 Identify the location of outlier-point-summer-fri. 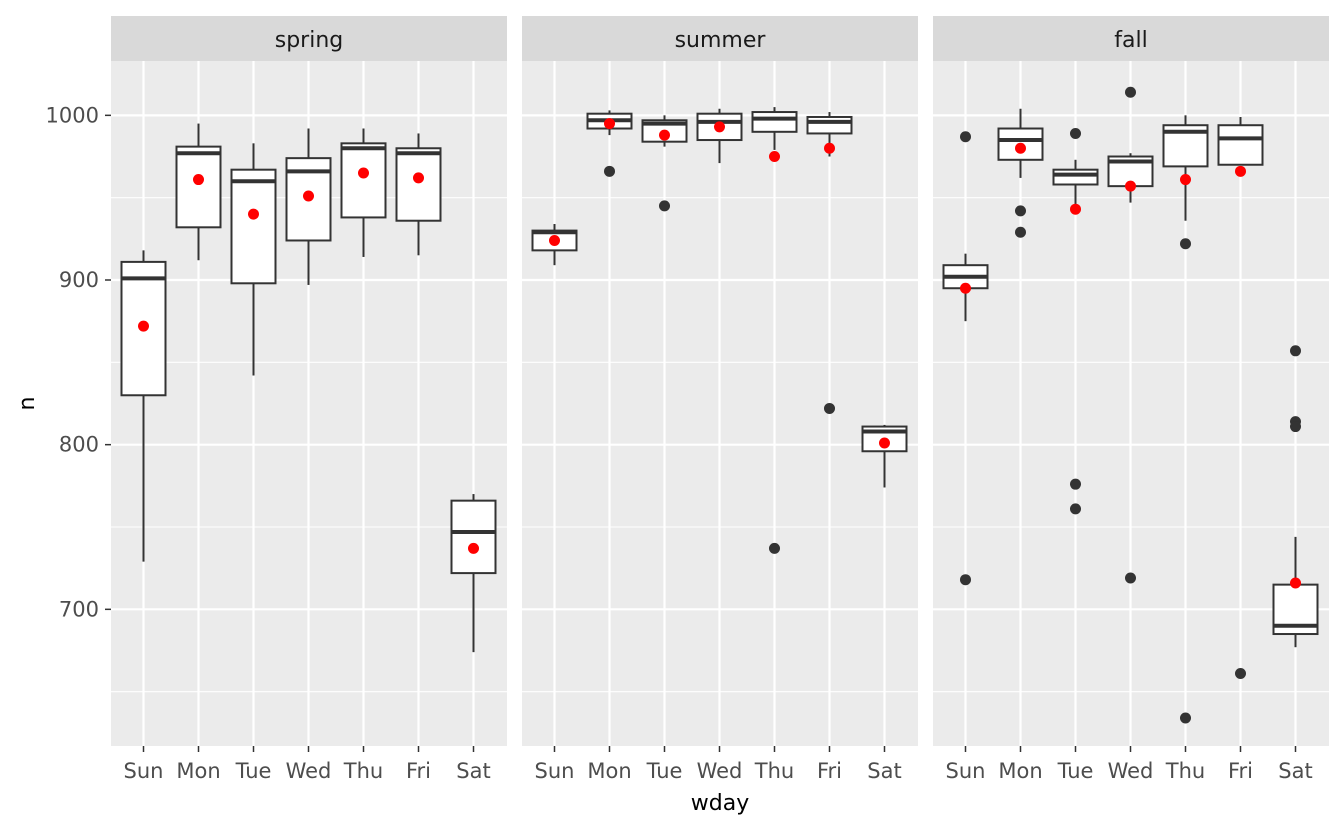
(829, 408).